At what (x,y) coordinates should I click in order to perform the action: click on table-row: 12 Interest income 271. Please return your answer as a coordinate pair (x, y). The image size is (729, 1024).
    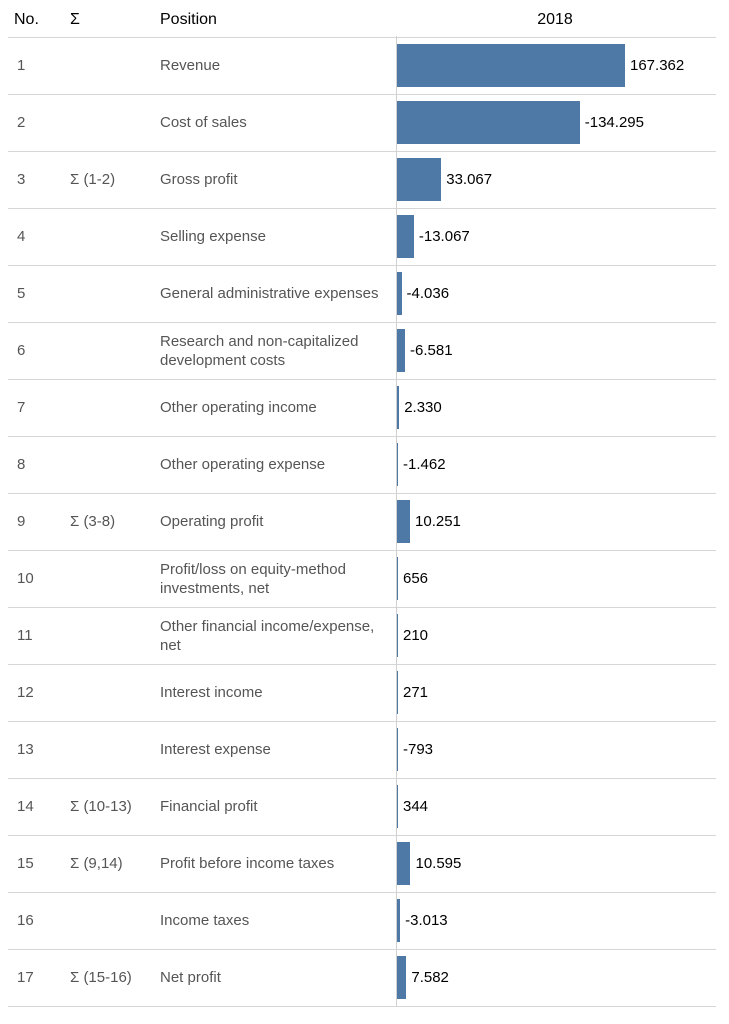
    Looking at the image, I should click on (362, 692).